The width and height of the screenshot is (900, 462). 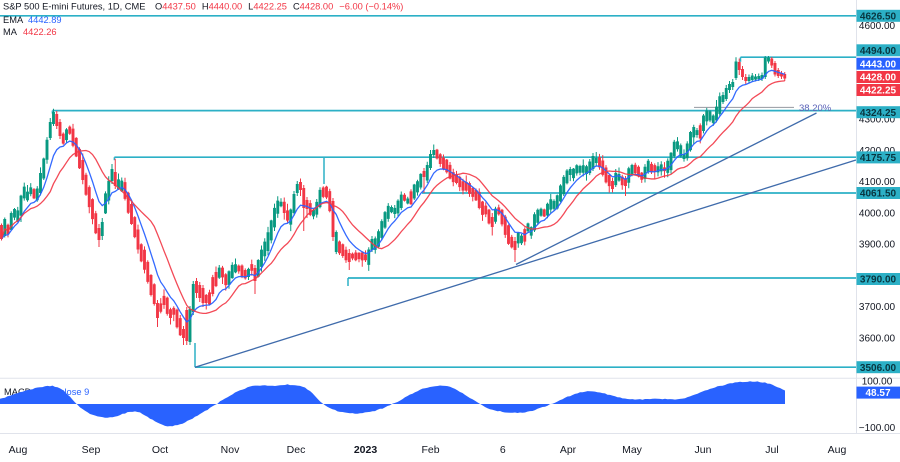 I want to click on svg-text: Jun, so click(x=703, y=450).